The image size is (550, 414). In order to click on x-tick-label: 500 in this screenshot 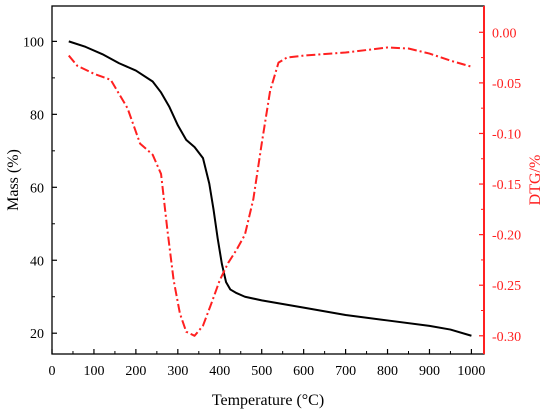, I will do `click(261, 371)`.